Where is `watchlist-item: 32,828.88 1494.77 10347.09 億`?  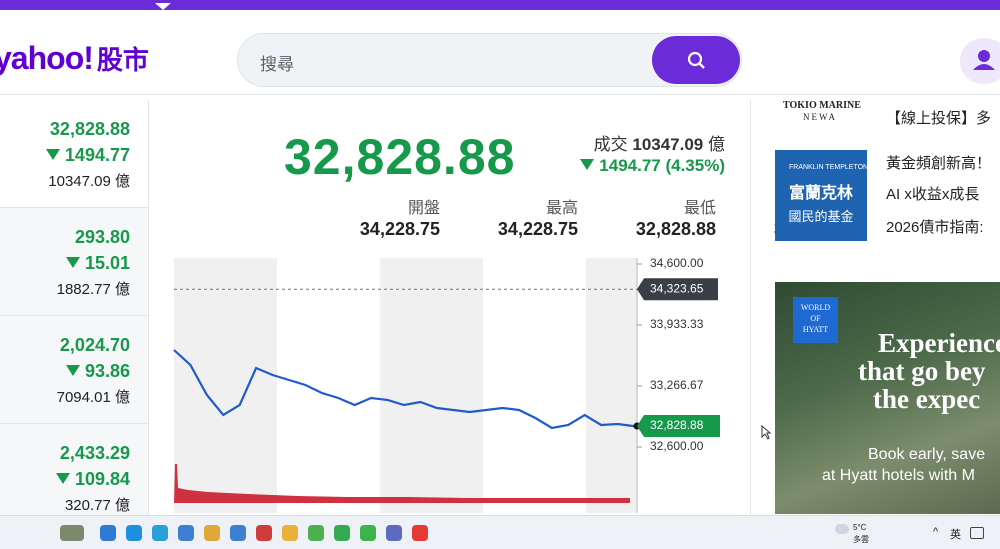
watchlist-item: 32,828.88 1494.77 10347.09 億 is located at coordinates (74, 154).